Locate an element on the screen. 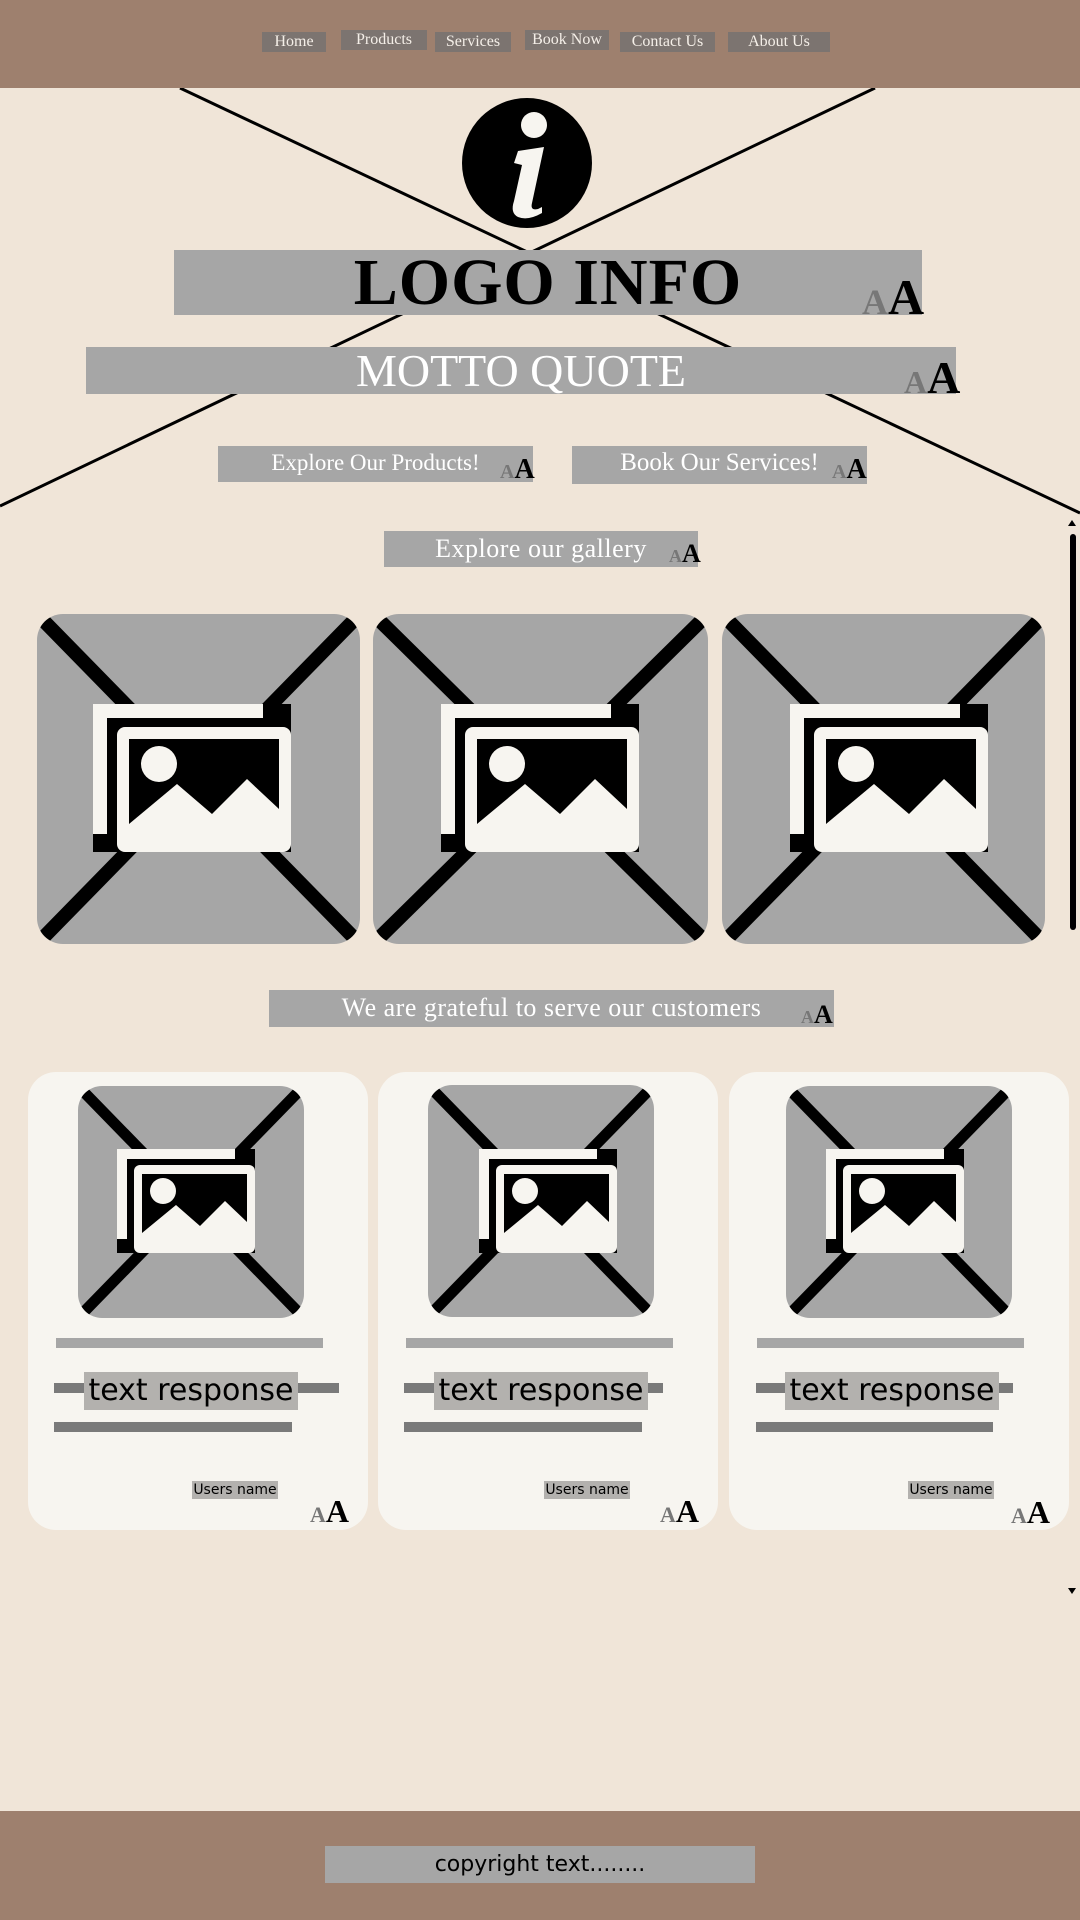  gallery-title-block: Explore our gallery AA is located at coordinates (542, 549).